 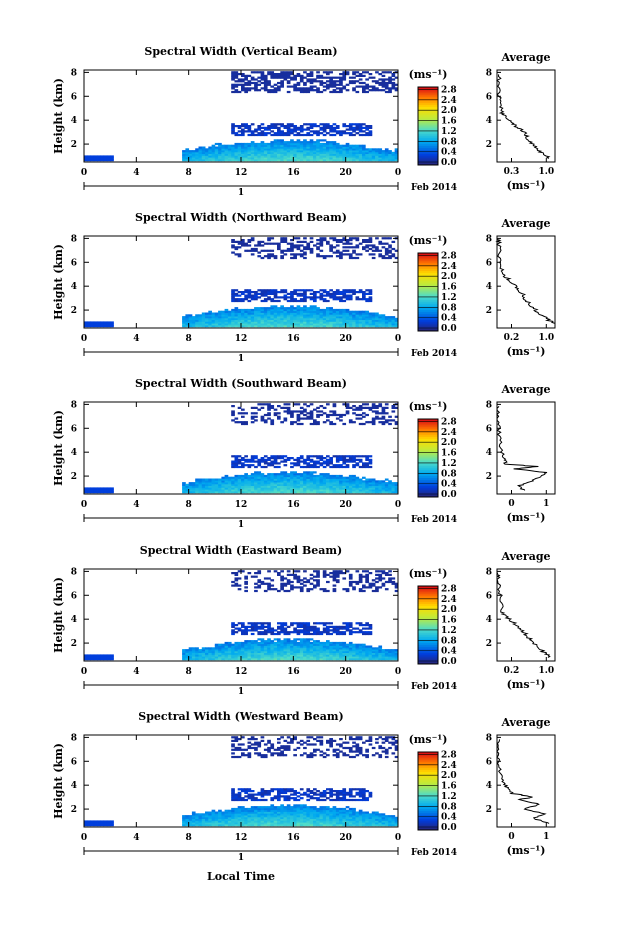 What do you see at coordinates (489, 263) in the screenshot?
I see `avg-y-tick-label: 6` at bounding box center [489, 263].